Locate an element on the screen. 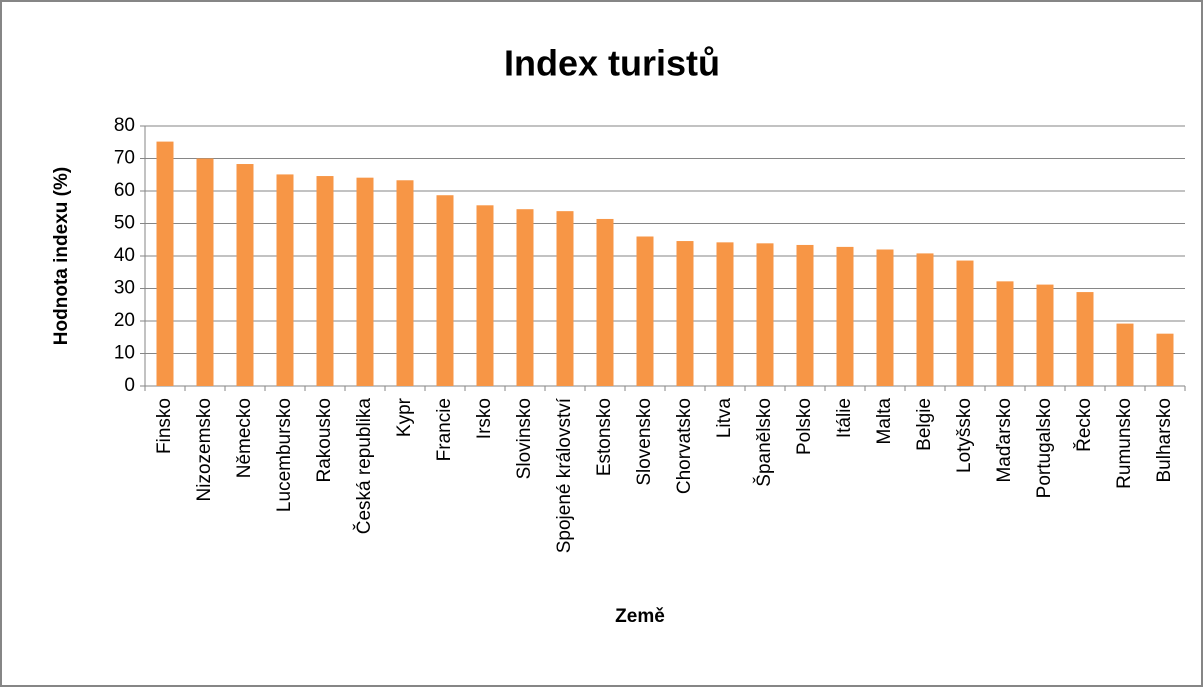 The image size is (1204, 693). y-tick-label: 40 is located at coordinates (124, 255).